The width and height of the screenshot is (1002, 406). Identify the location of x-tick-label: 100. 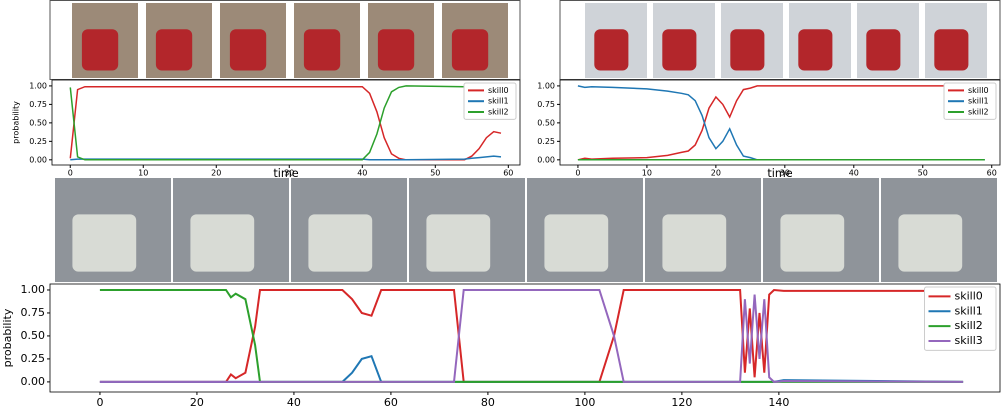
(584, 401).